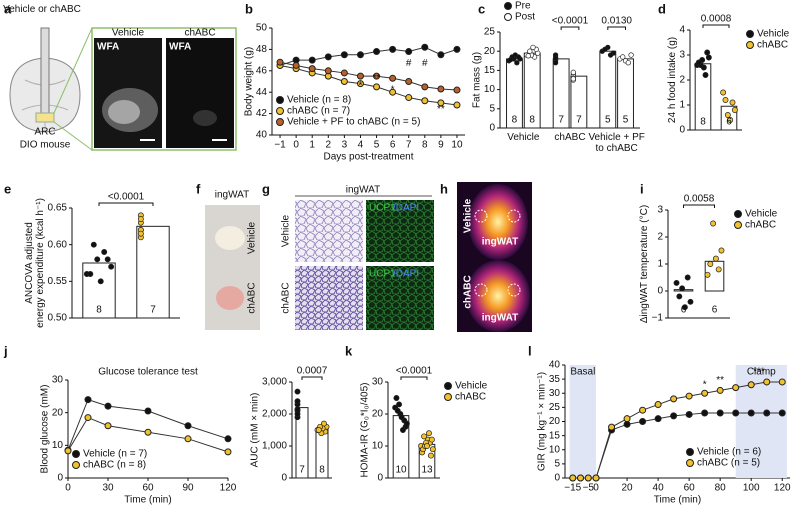  Describe the element at coordinates (457, 145) in the screenshot. I see `x-tick-label: 10` at that location.